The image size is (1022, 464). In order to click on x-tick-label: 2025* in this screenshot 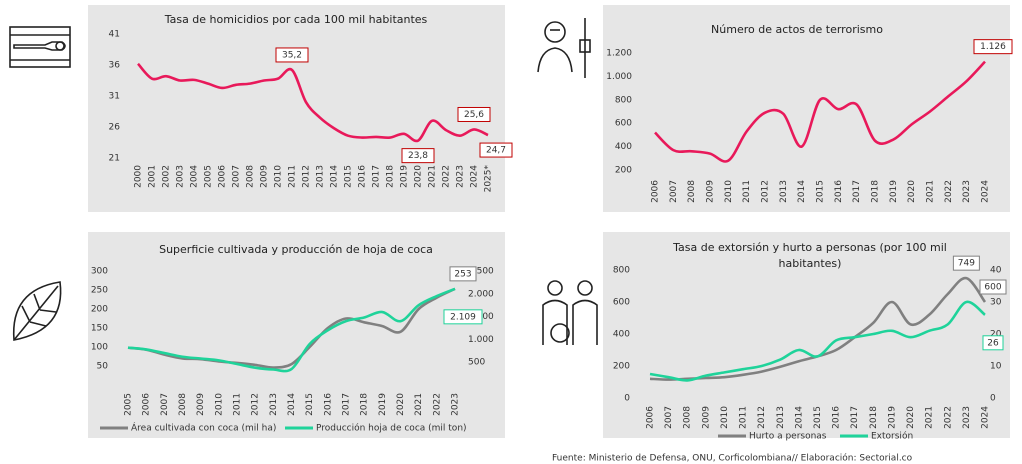, I will do `click(489, 179)`.